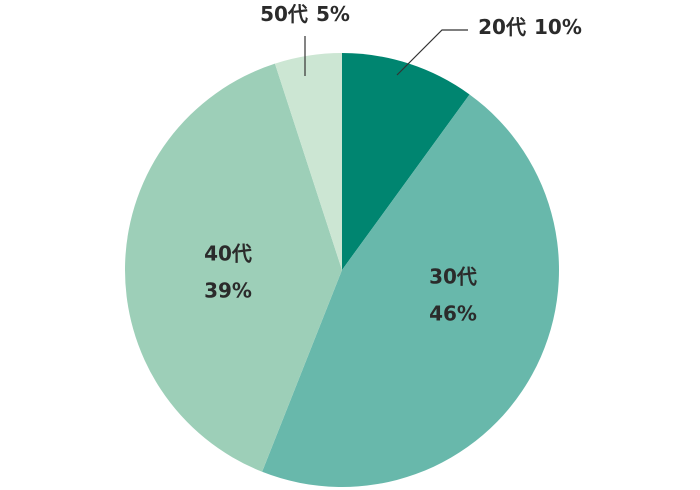 The height and width of the screenshot is (490, 700). What do you see at coordinates (333, 14) in the screenshot?
I see `value-label: 5%` at bounding box center [333, 14].